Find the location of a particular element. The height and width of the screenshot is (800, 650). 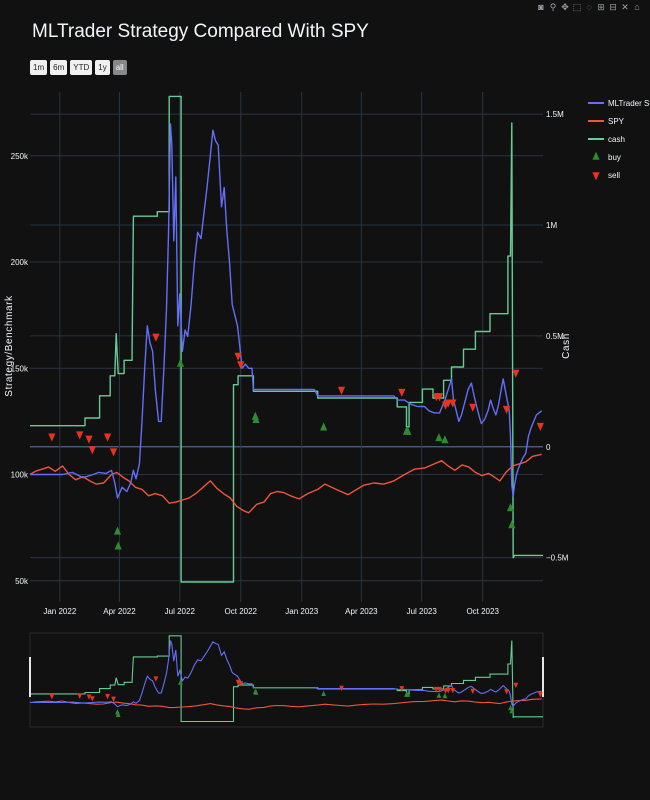

zoom-out-icon: ⊟ is located at coordinates (613, 7).